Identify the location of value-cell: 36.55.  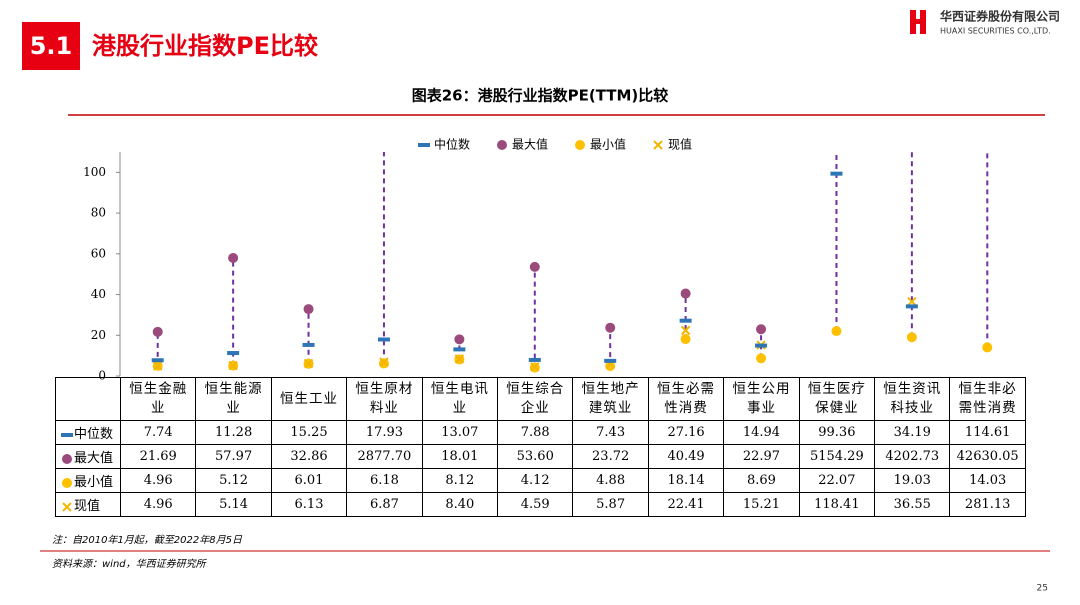
(912, 504).